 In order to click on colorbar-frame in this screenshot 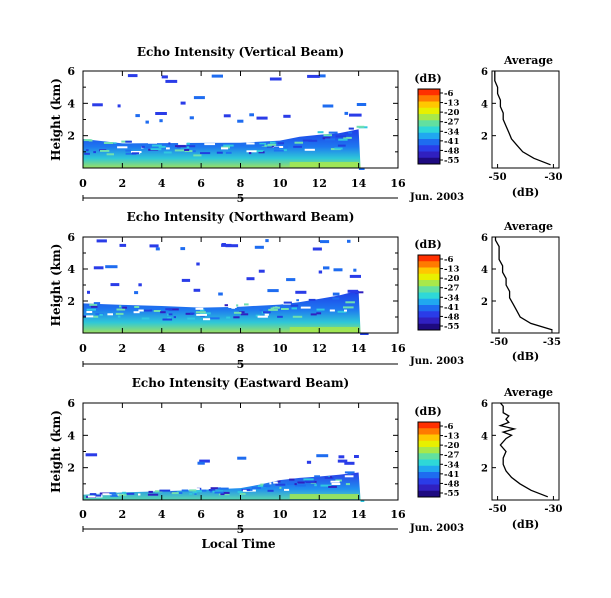, I will do `click(429, 459)`.